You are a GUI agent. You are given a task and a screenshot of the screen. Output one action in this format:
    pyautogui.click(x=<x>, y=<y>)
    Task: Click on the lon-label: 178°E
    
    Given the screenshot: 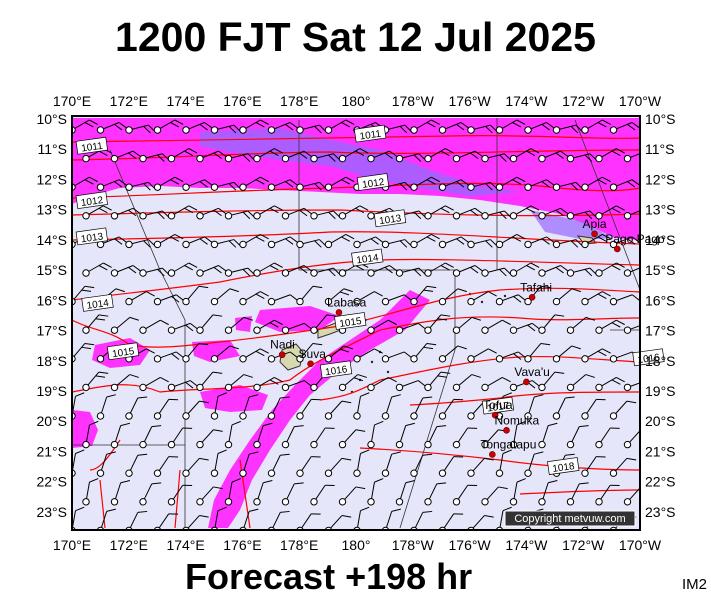 What is the action you would take?
    pyautogui.click(x=299, y=545)
    